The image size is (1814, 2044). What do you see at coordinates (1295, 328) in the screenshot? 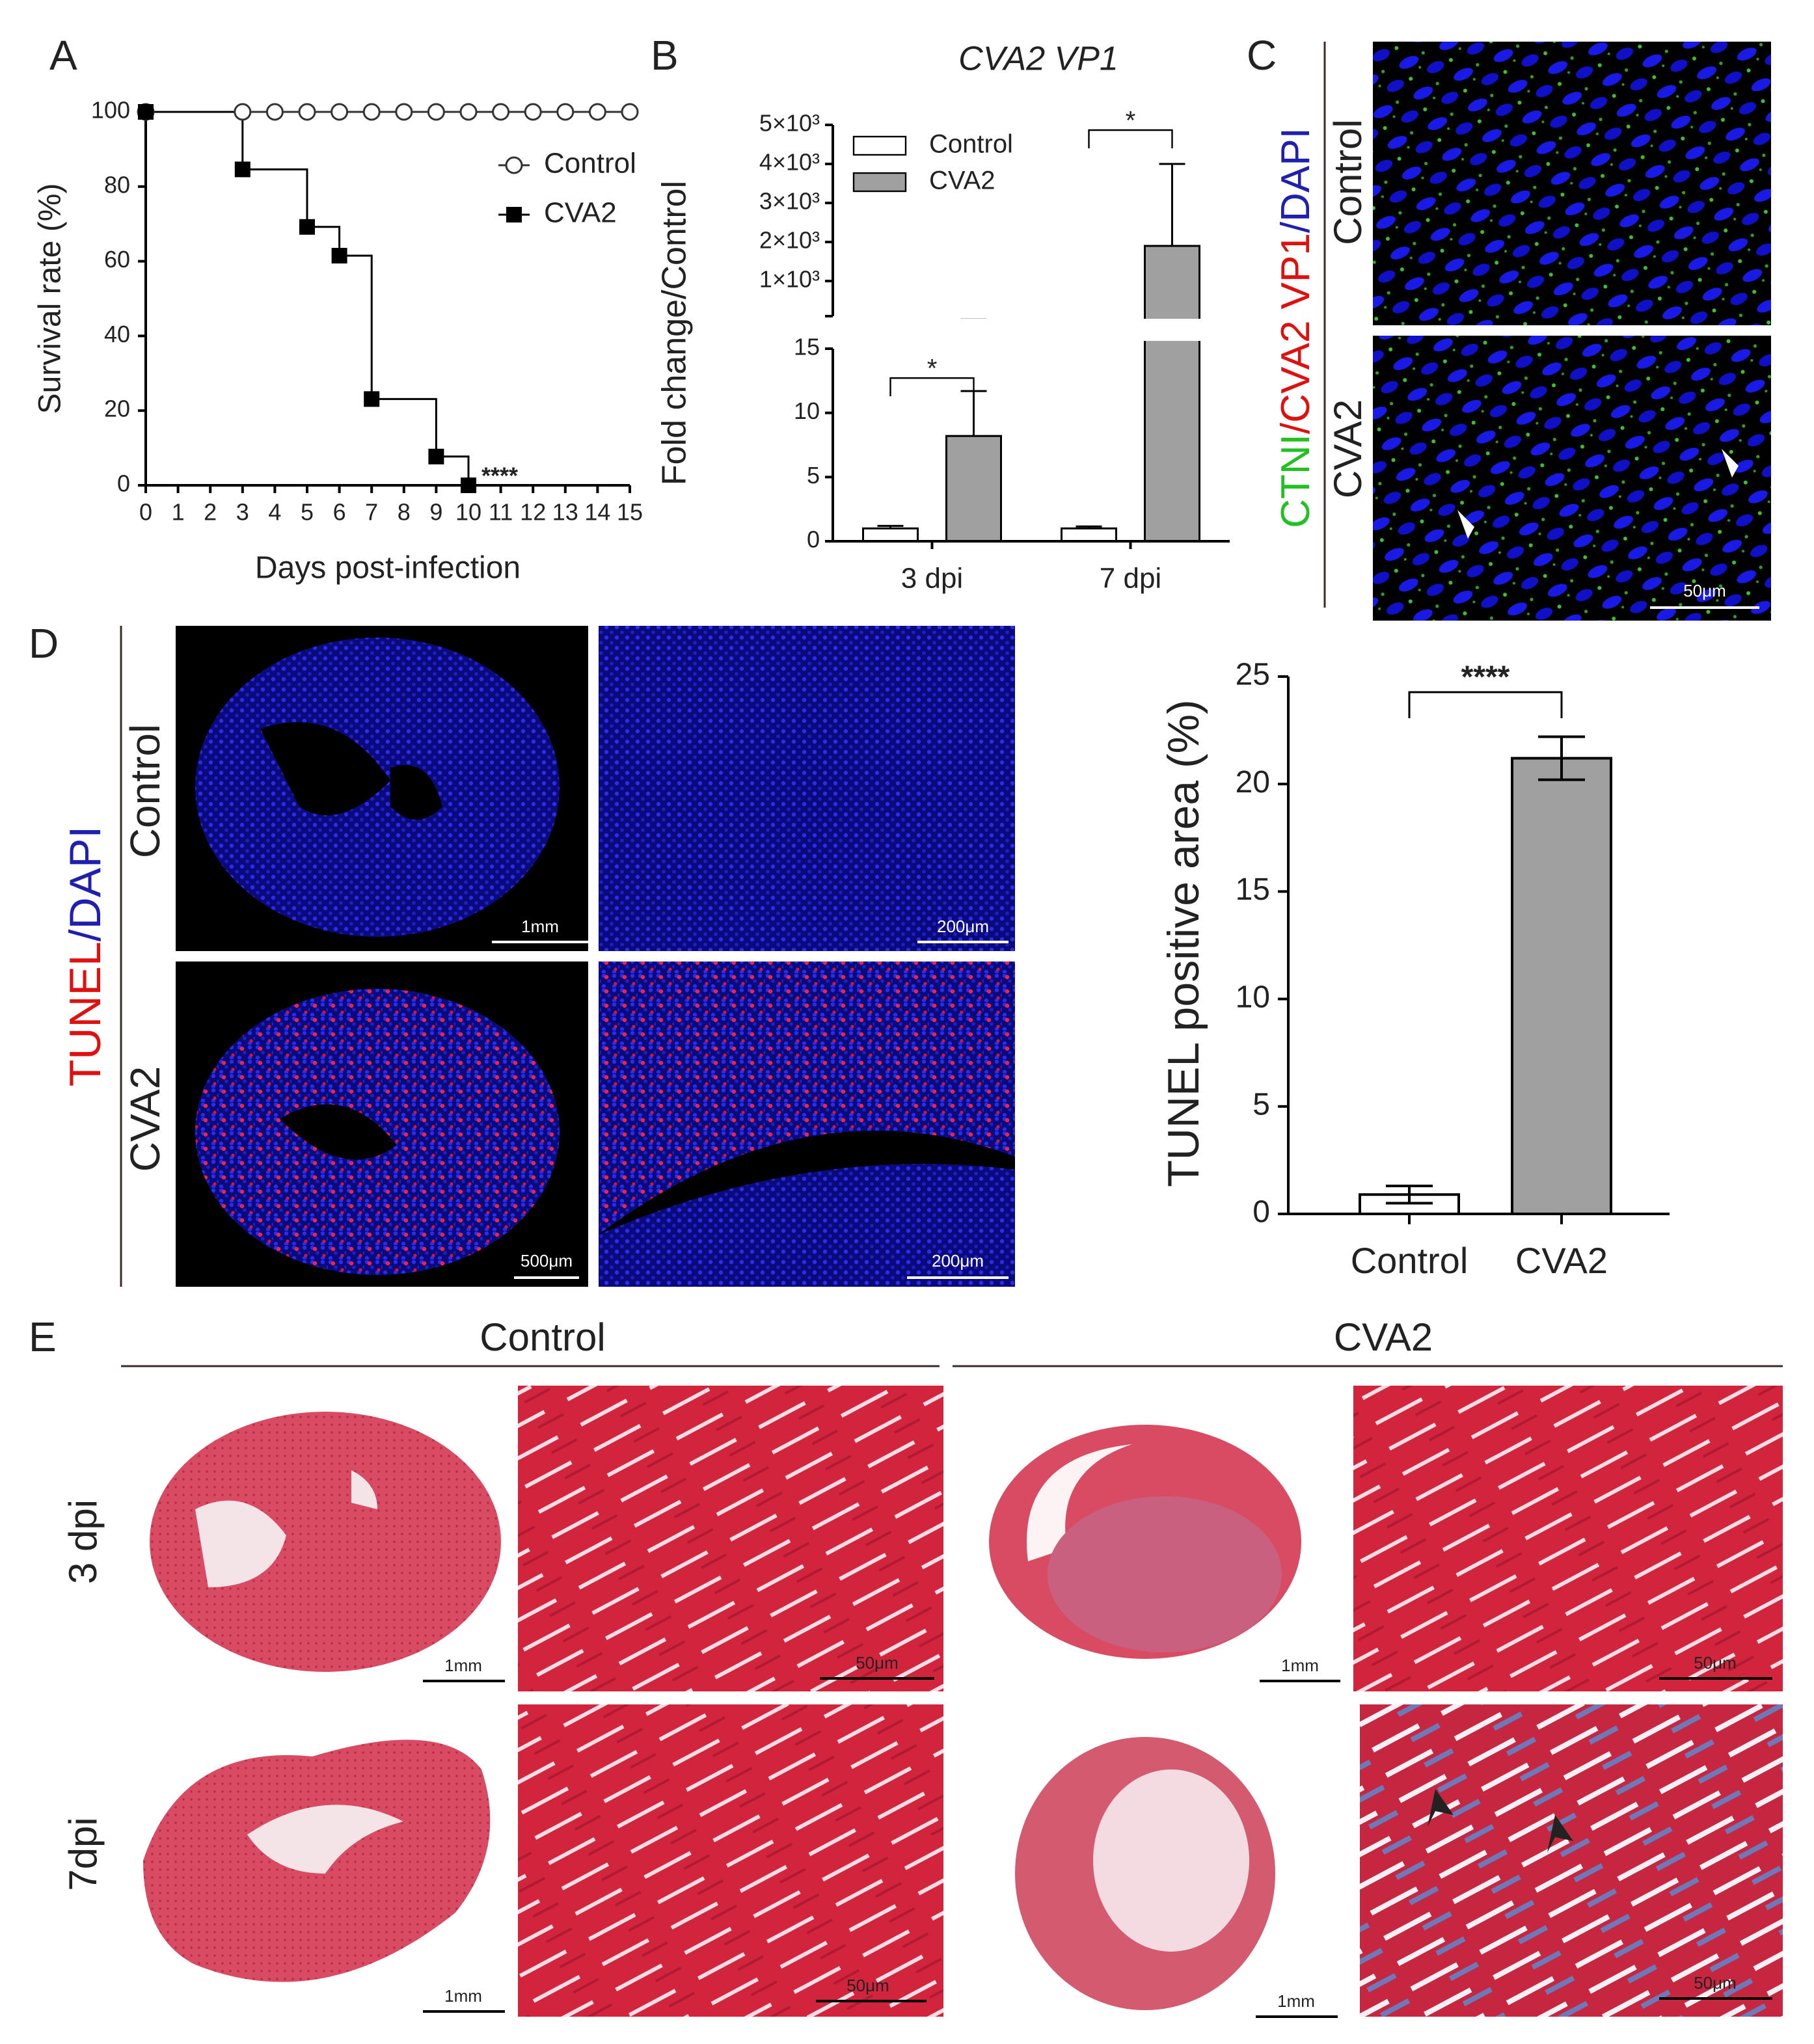
I see `stain-label: CTNI/CVA2 VP1/DAPI` at bounding box center [1295, 328].